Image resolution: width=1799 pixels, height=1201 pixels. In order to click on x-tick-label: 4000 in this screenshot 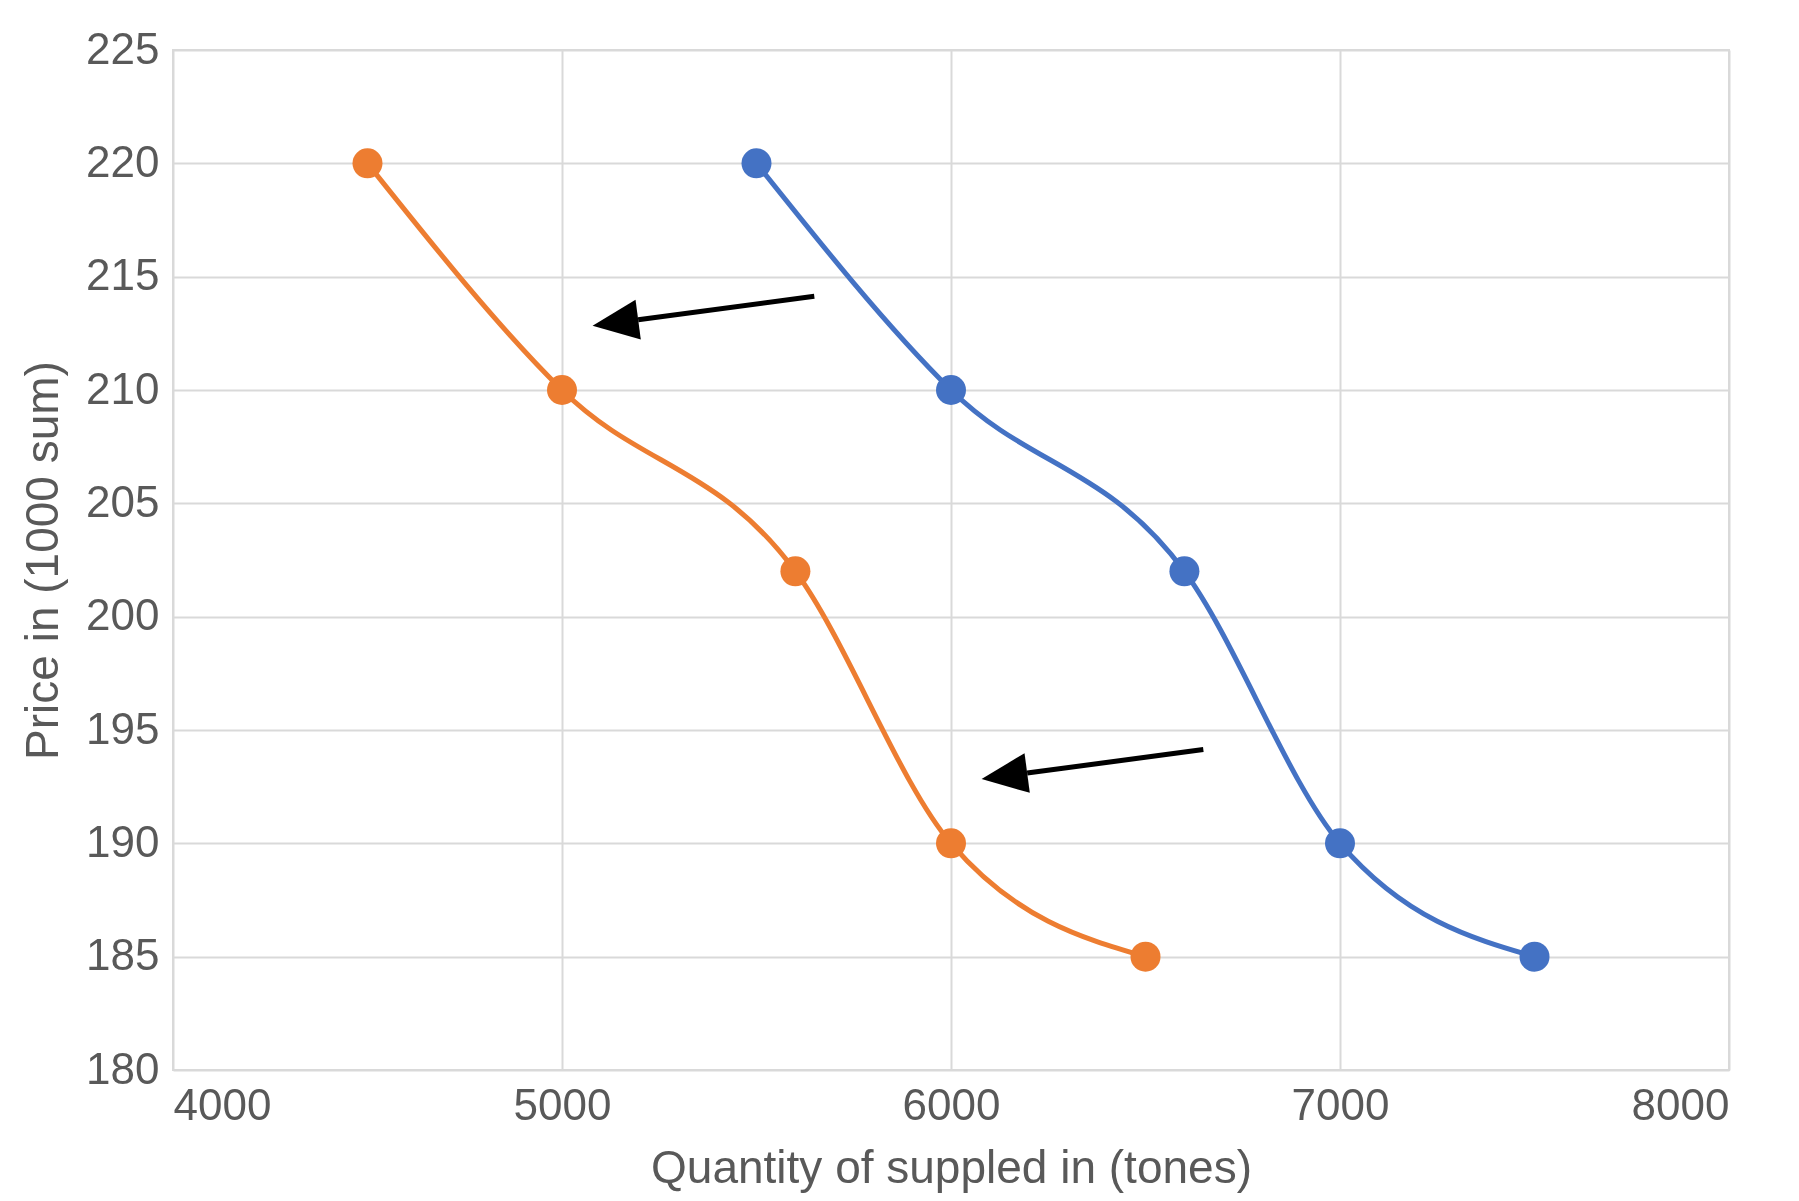, I will do `click(222, 1104)`.